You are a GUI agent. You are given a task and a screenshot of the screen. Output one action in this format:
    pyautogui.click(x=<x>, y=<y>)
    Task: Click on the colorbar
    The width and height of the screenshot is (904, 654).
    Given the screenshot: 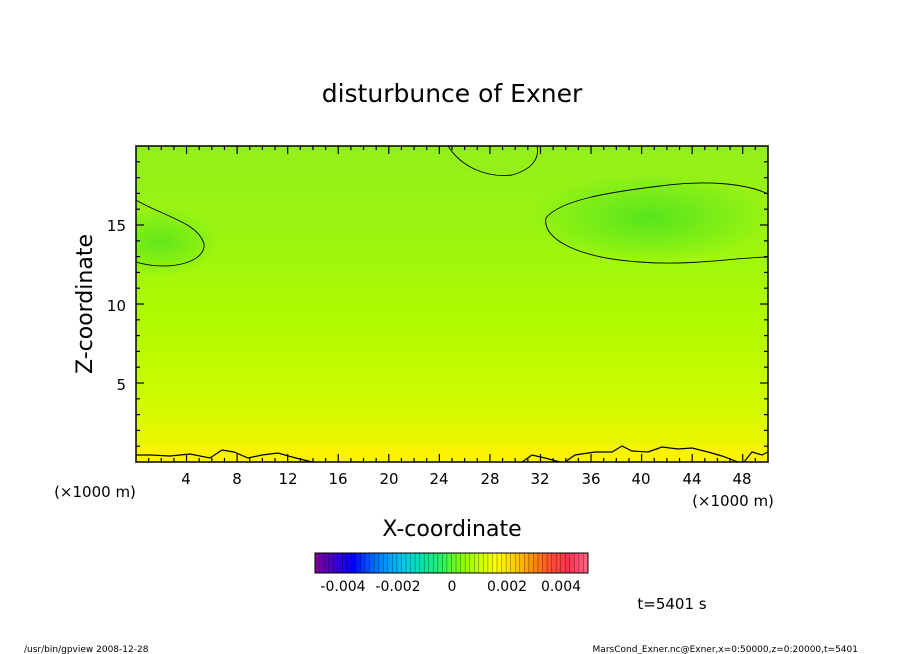 What is the action you would take?
    pyautogui.click(x=451, y=563)
    